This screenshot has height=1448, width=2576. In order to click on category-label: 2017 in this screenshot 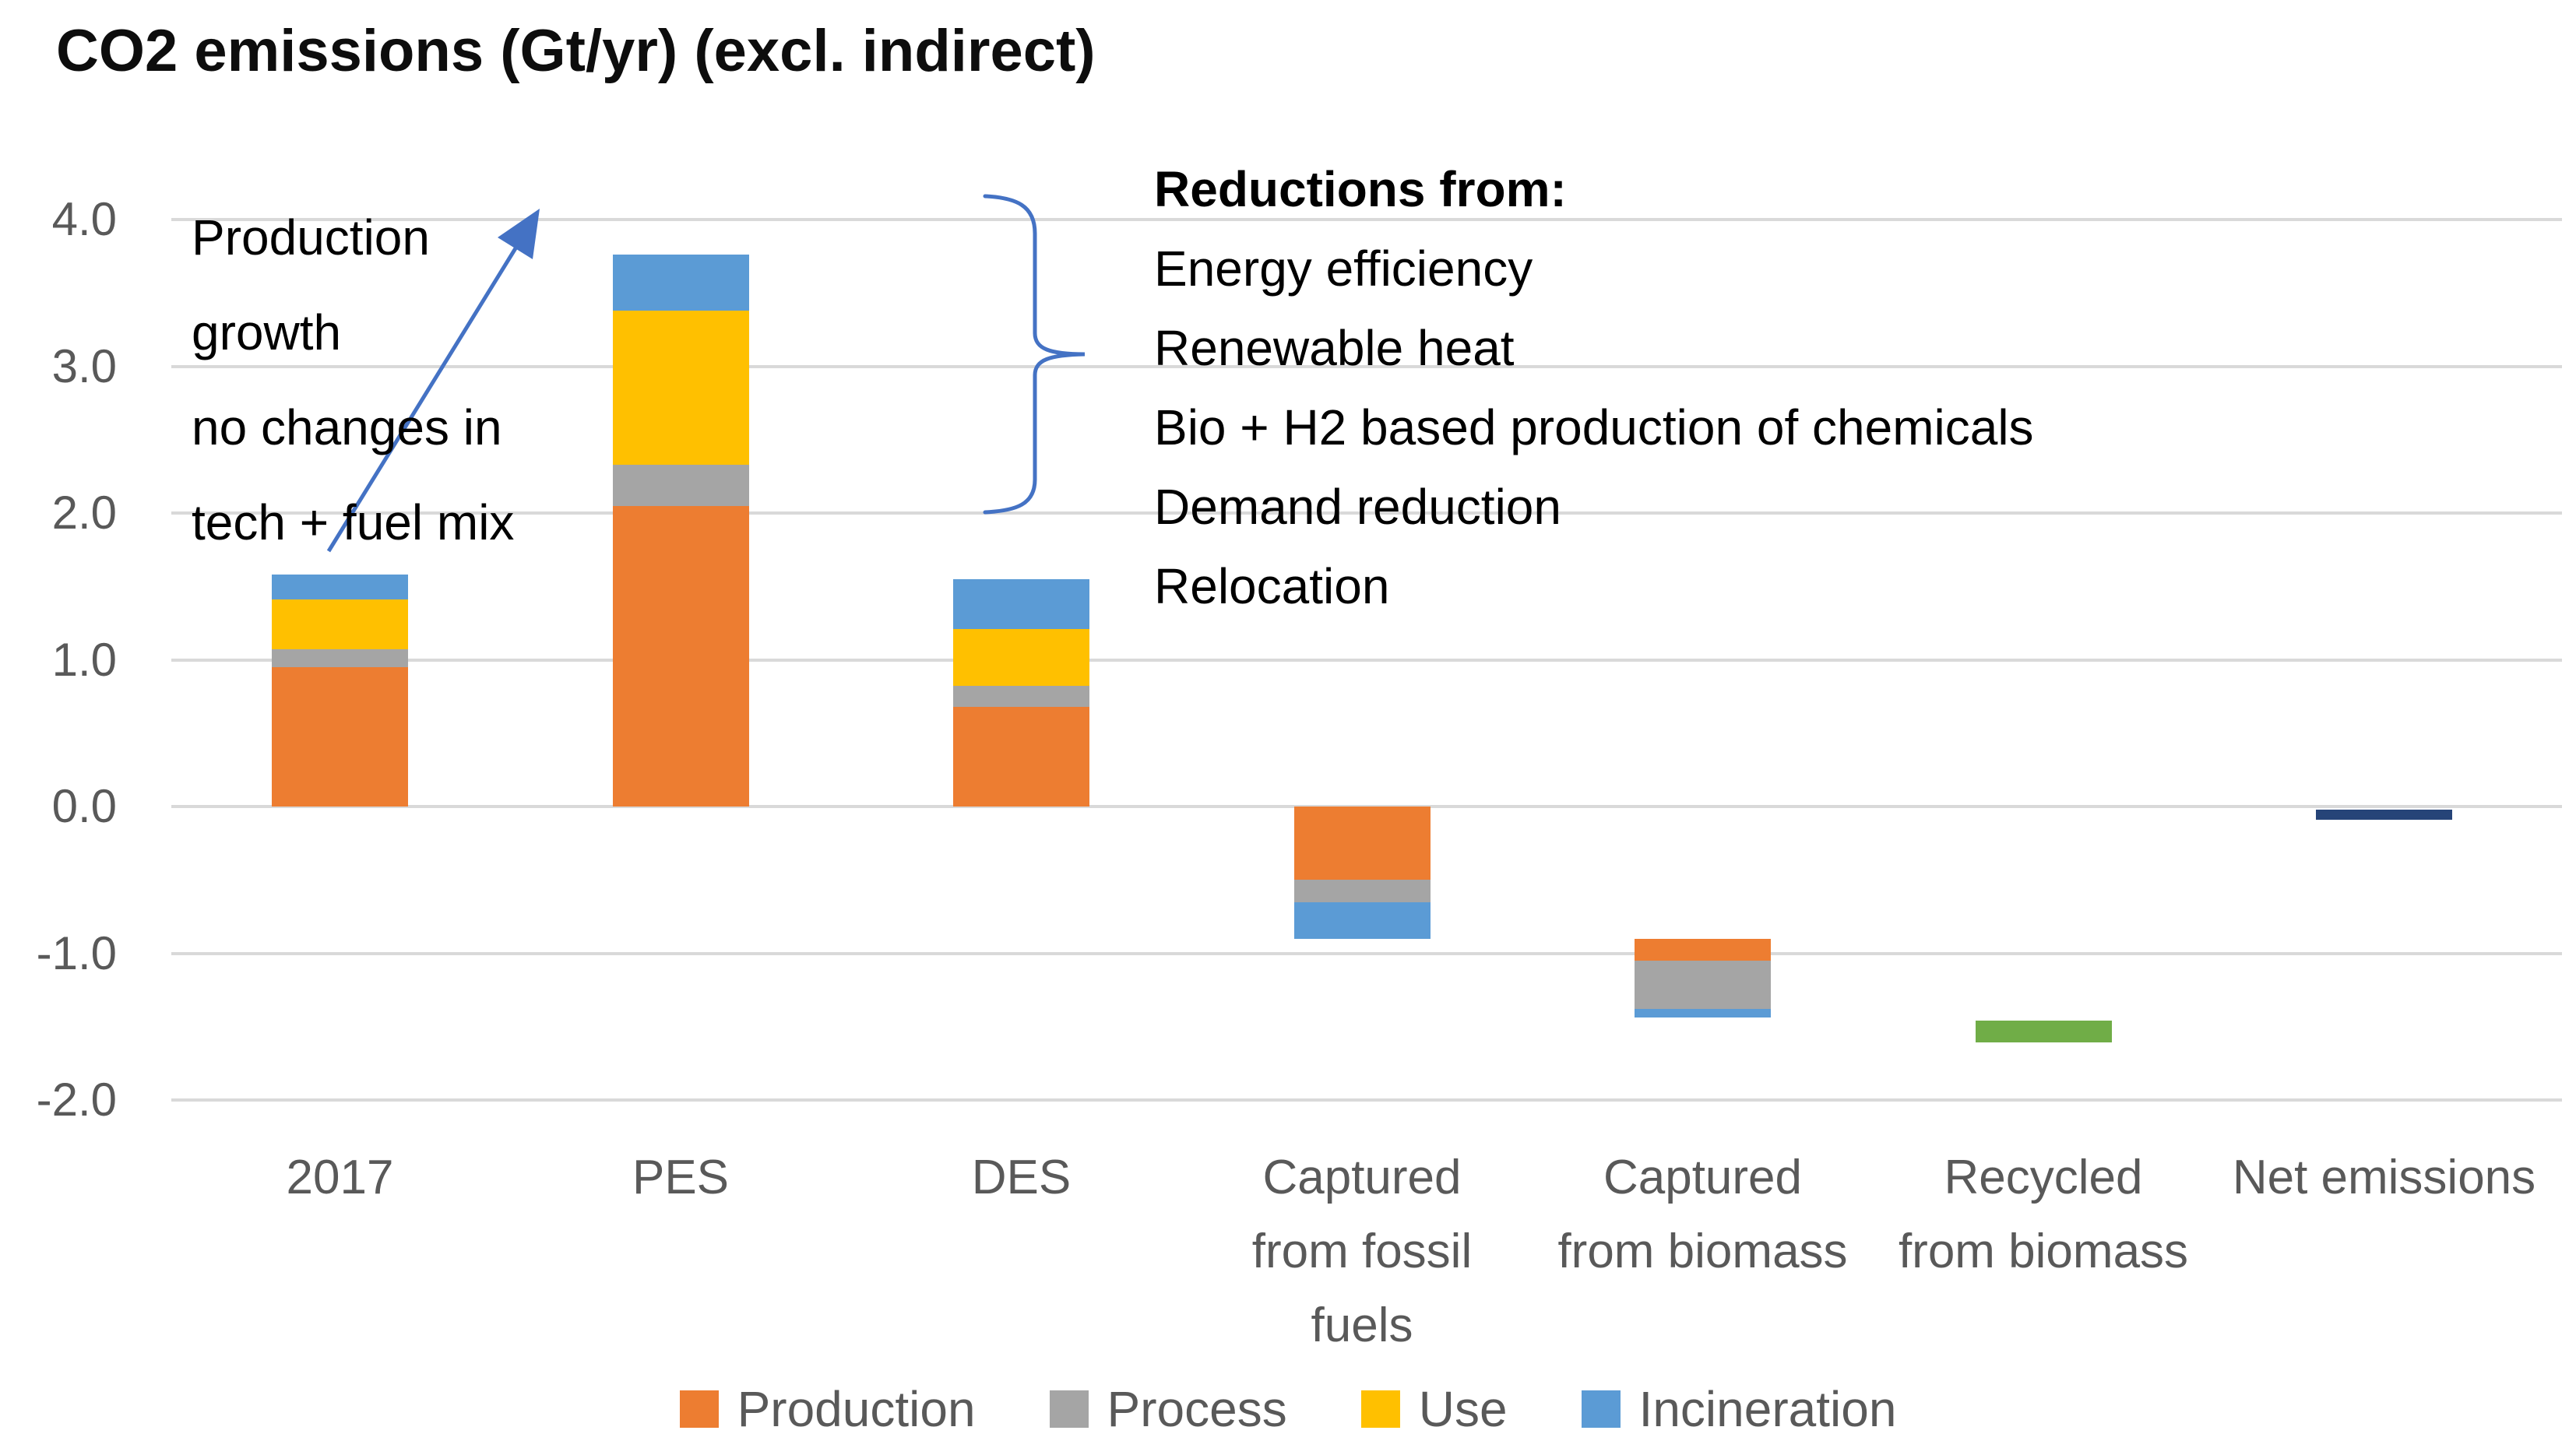, I will do `click(340, 1177)`.